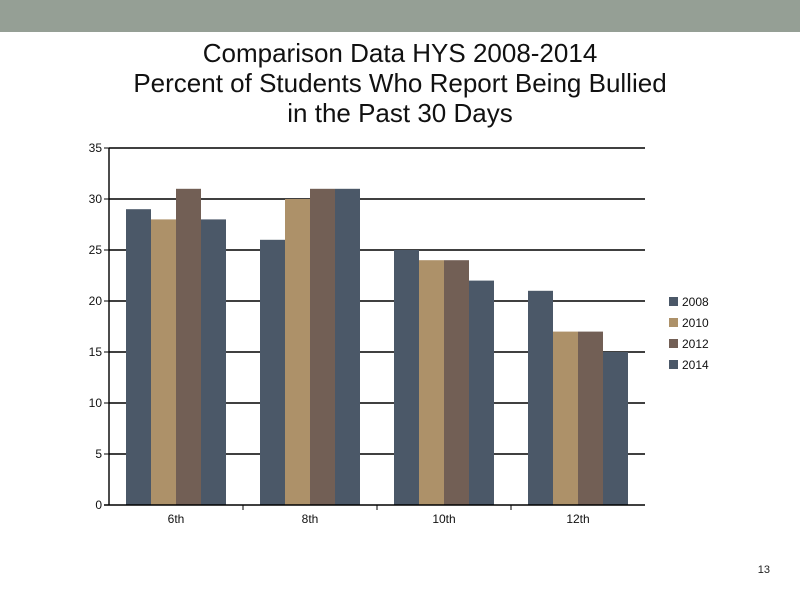 The width and height of the screenshot is (800, 600). I want to click on bar-6th-2014, so click(213, 362).